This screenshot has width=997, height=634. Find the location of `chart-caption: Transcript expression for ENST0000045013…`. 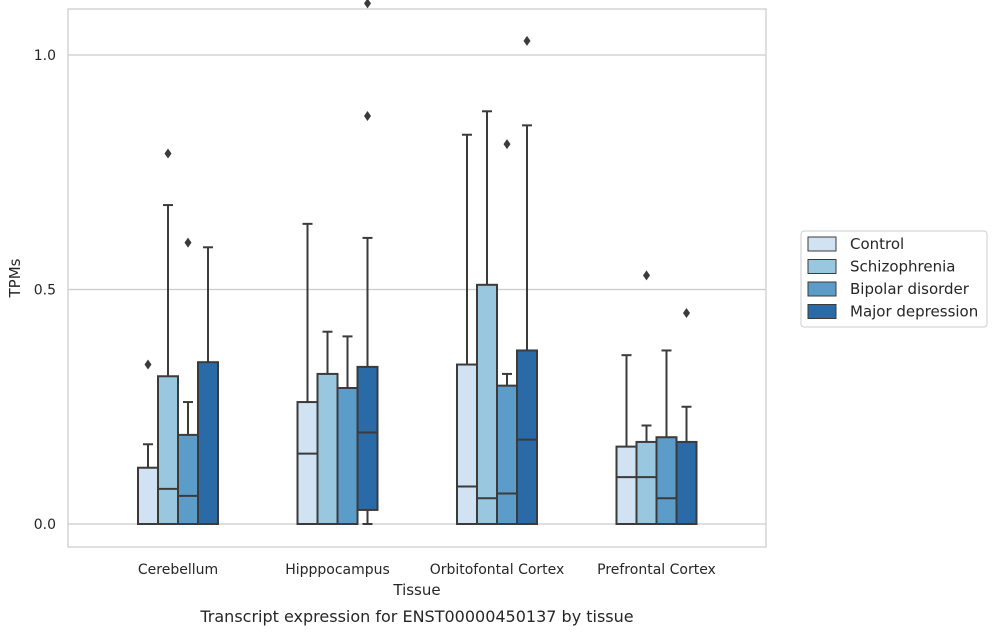

chart-caption: Transcript expression for ENST0000045013… is located at coordinates (416, 616).